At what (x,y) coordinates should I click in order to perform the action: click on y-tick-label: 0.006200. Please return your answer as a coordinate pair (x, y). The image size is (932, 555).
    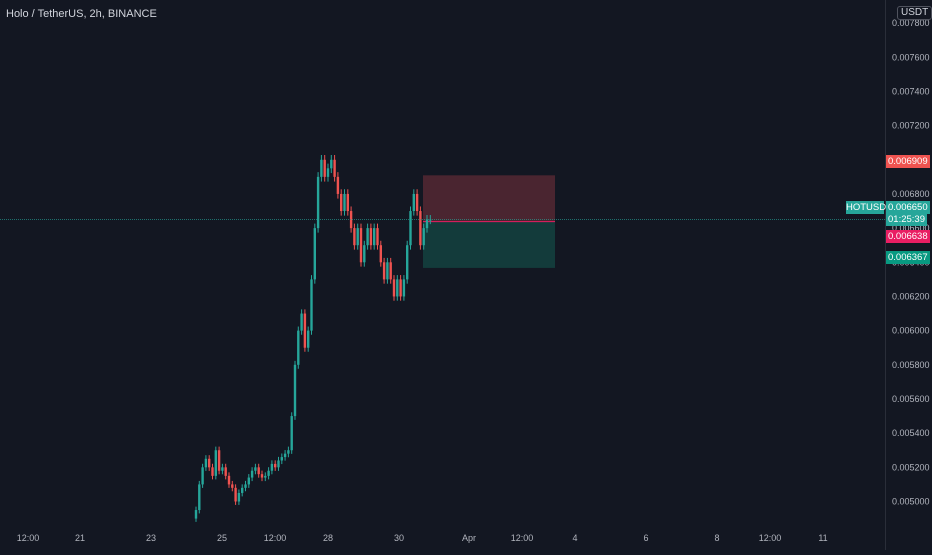
    Looking at the image, I should click on (911, 296).